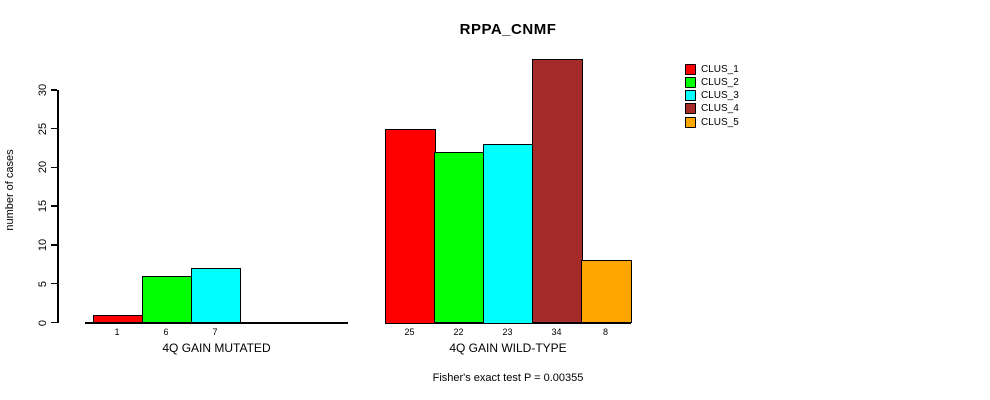 This screenshot has height=400, width=990. What do you see at coordinates (720, 122) in the screenshot?
I see `legend-label: CLUS_5` at bounding box center [720, 122].